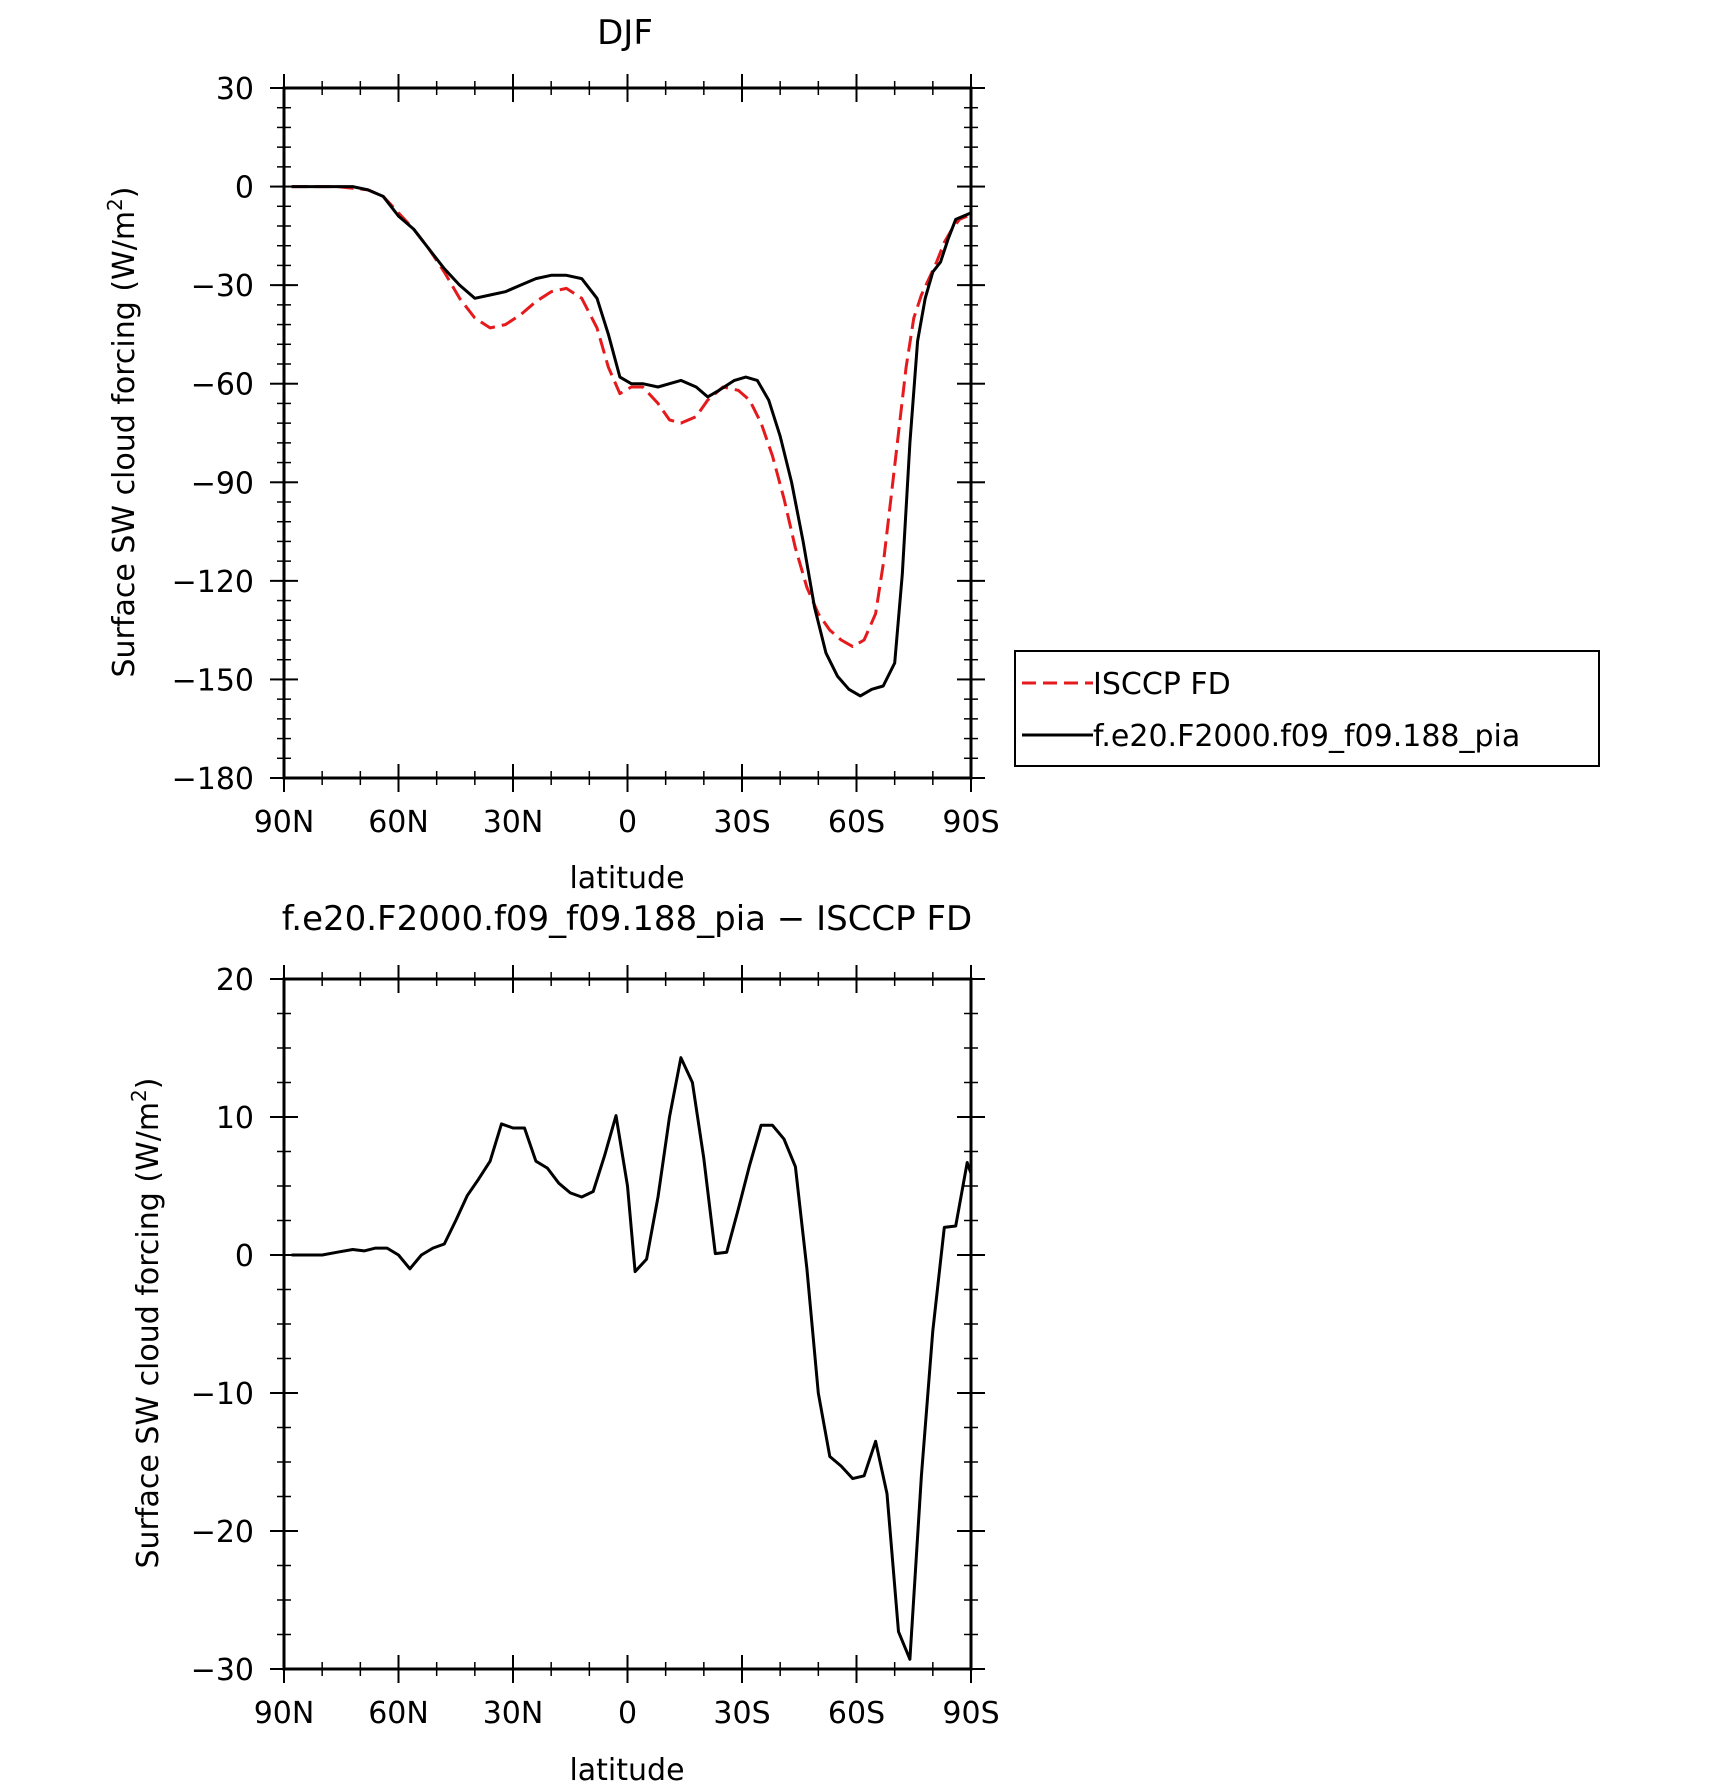 The width and height of the screenshot is (1710, 1789). Describe the element at coordinates (626, 878) in the screenshot. I see `panel-top-xlabel: latitude` at that location.